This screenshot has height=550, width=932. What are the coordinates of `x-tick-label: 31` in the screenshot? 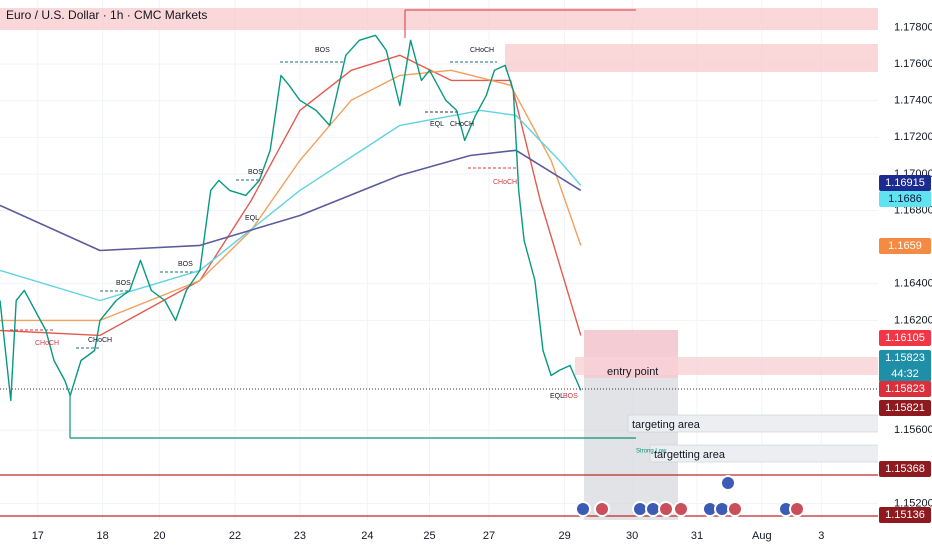 It's located at (697, 536).